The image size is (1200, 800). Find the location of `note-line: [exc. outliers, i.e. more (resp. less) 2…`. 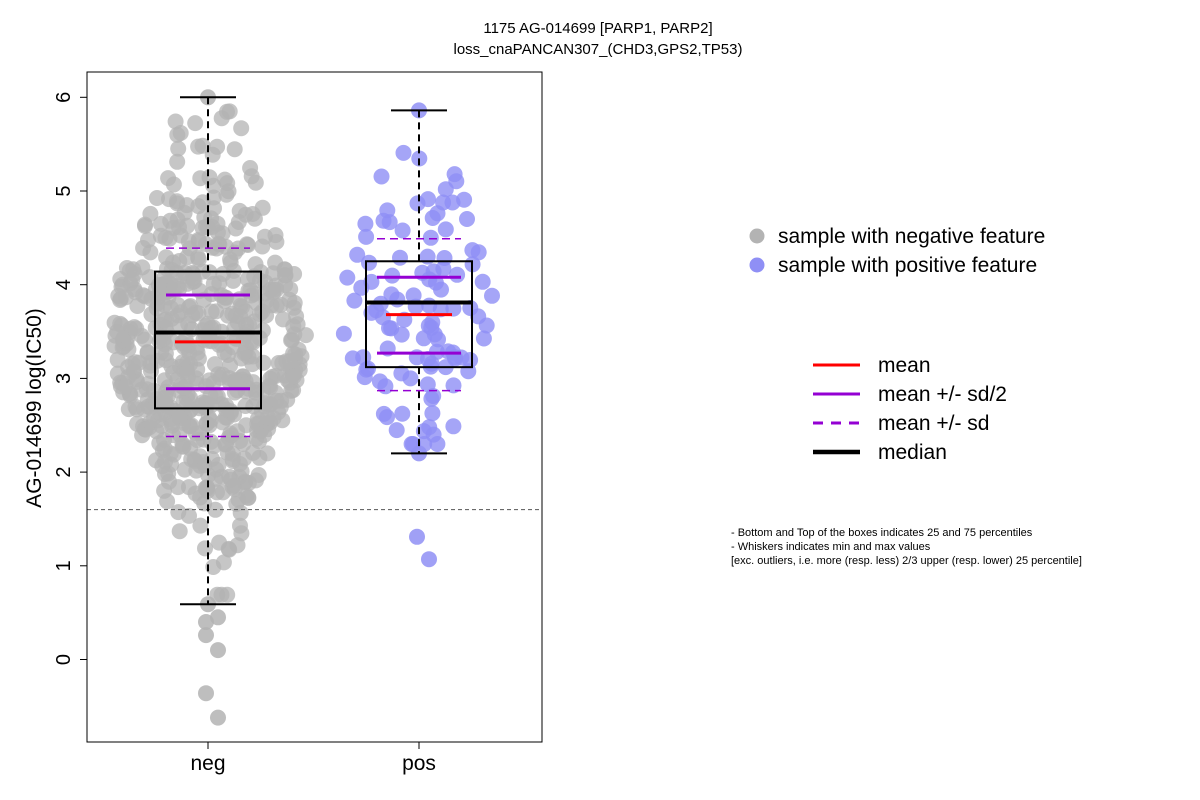

note-line: [exc. outliers, i.e. more (resp. less) 2… is located at coordinates (906, 561).